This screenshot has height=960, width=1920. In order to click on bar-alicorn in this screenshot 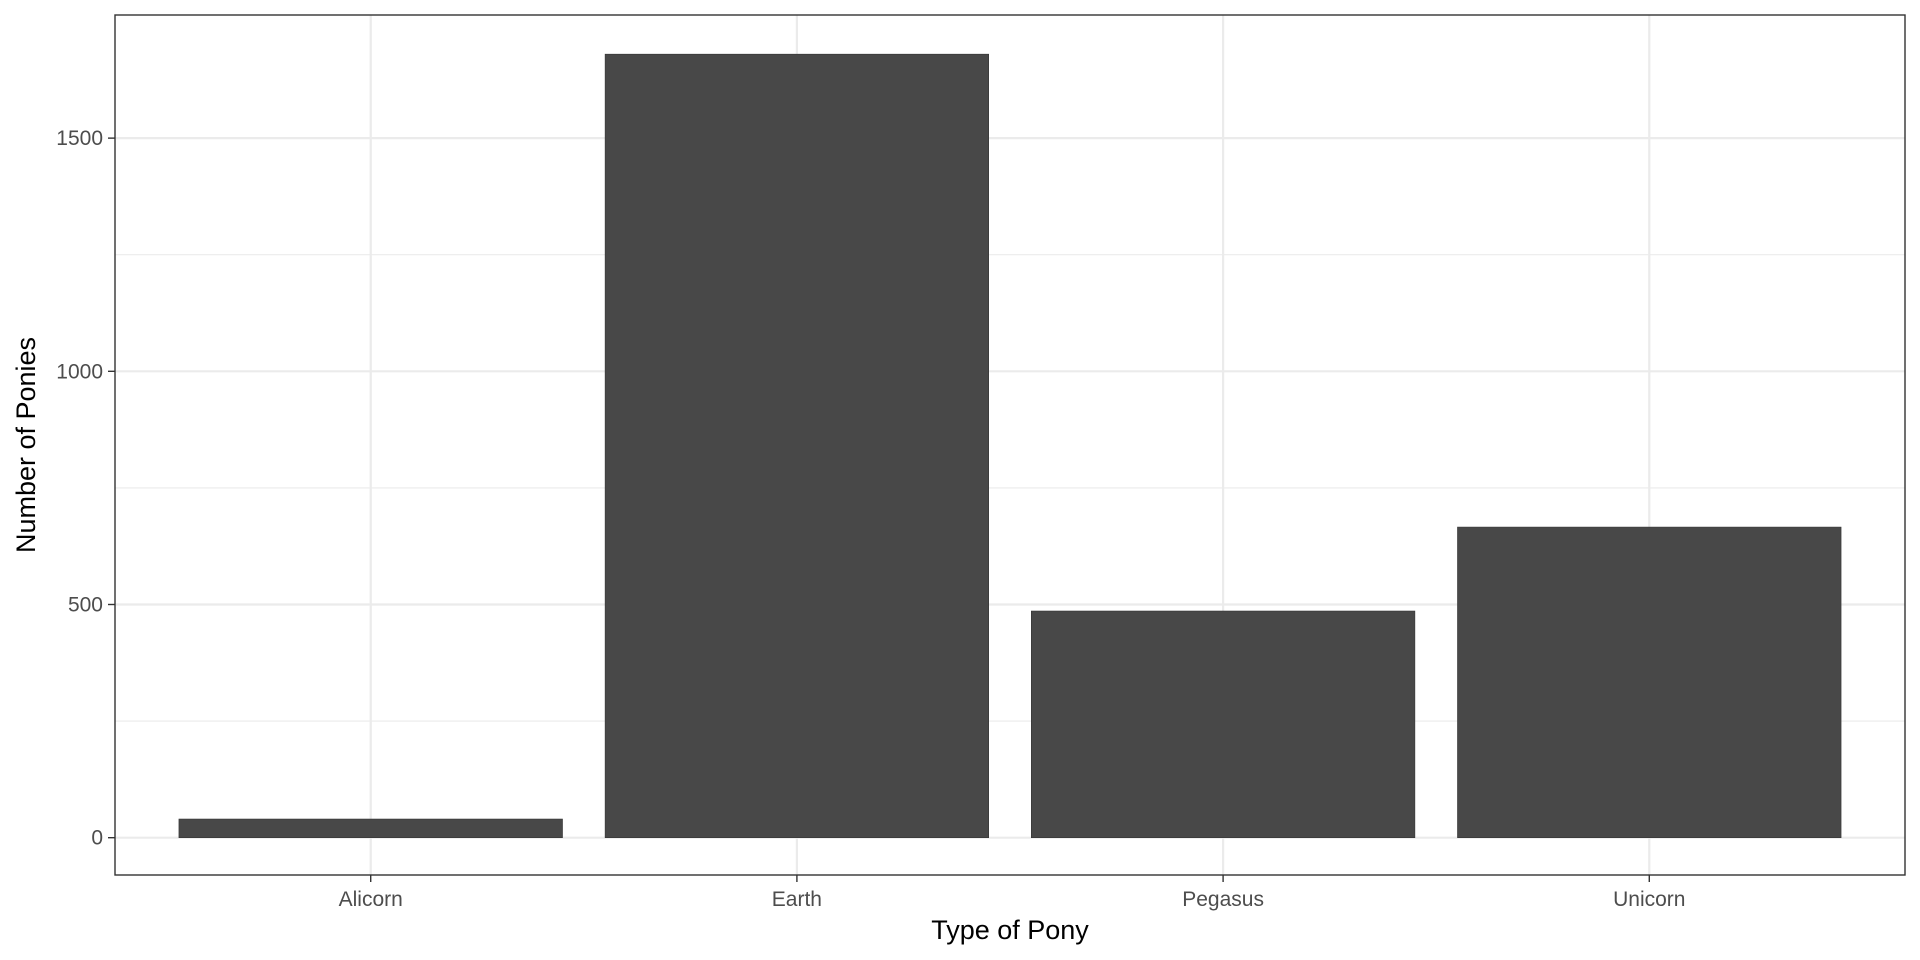, I will do `click(370, 828)`.